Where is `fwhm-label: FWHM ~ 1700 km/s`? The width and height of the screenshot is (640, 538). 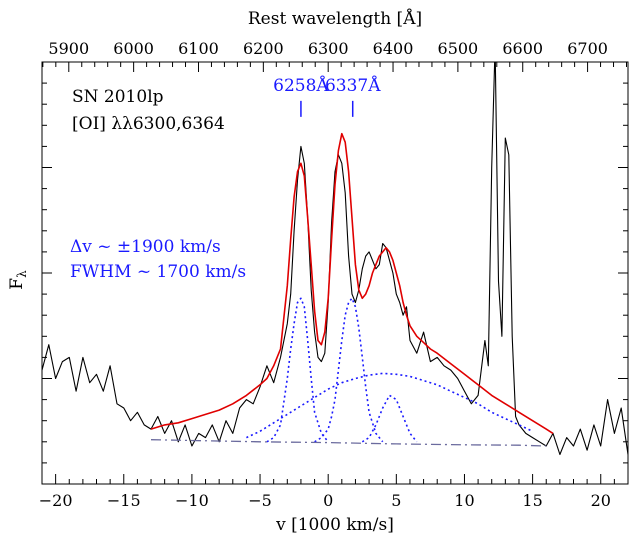
fwhm-label: FWHM ~ 1700 km/s is located at coordinates (158, 272).